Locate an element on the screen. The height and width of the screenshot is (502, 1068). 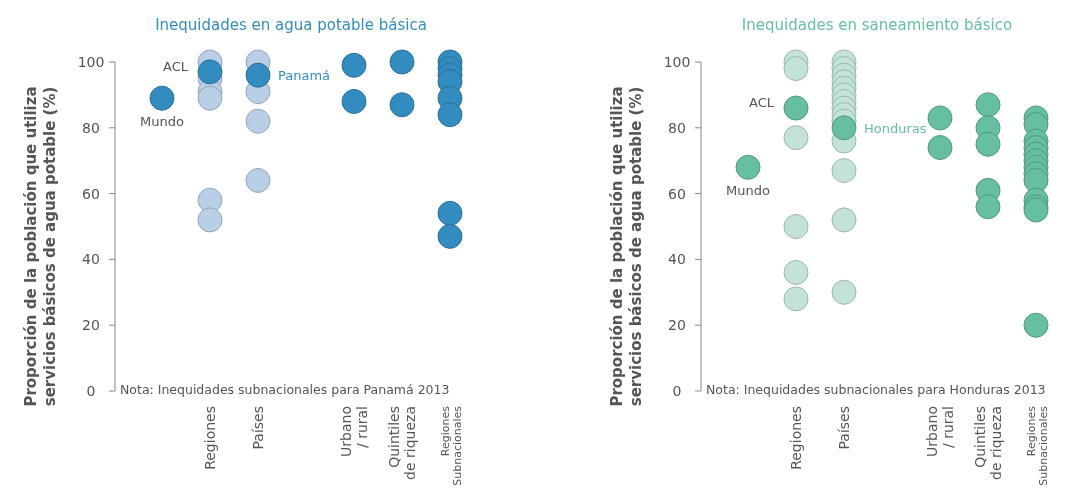
annotation: Panamá is located at coordinates (304, 76).